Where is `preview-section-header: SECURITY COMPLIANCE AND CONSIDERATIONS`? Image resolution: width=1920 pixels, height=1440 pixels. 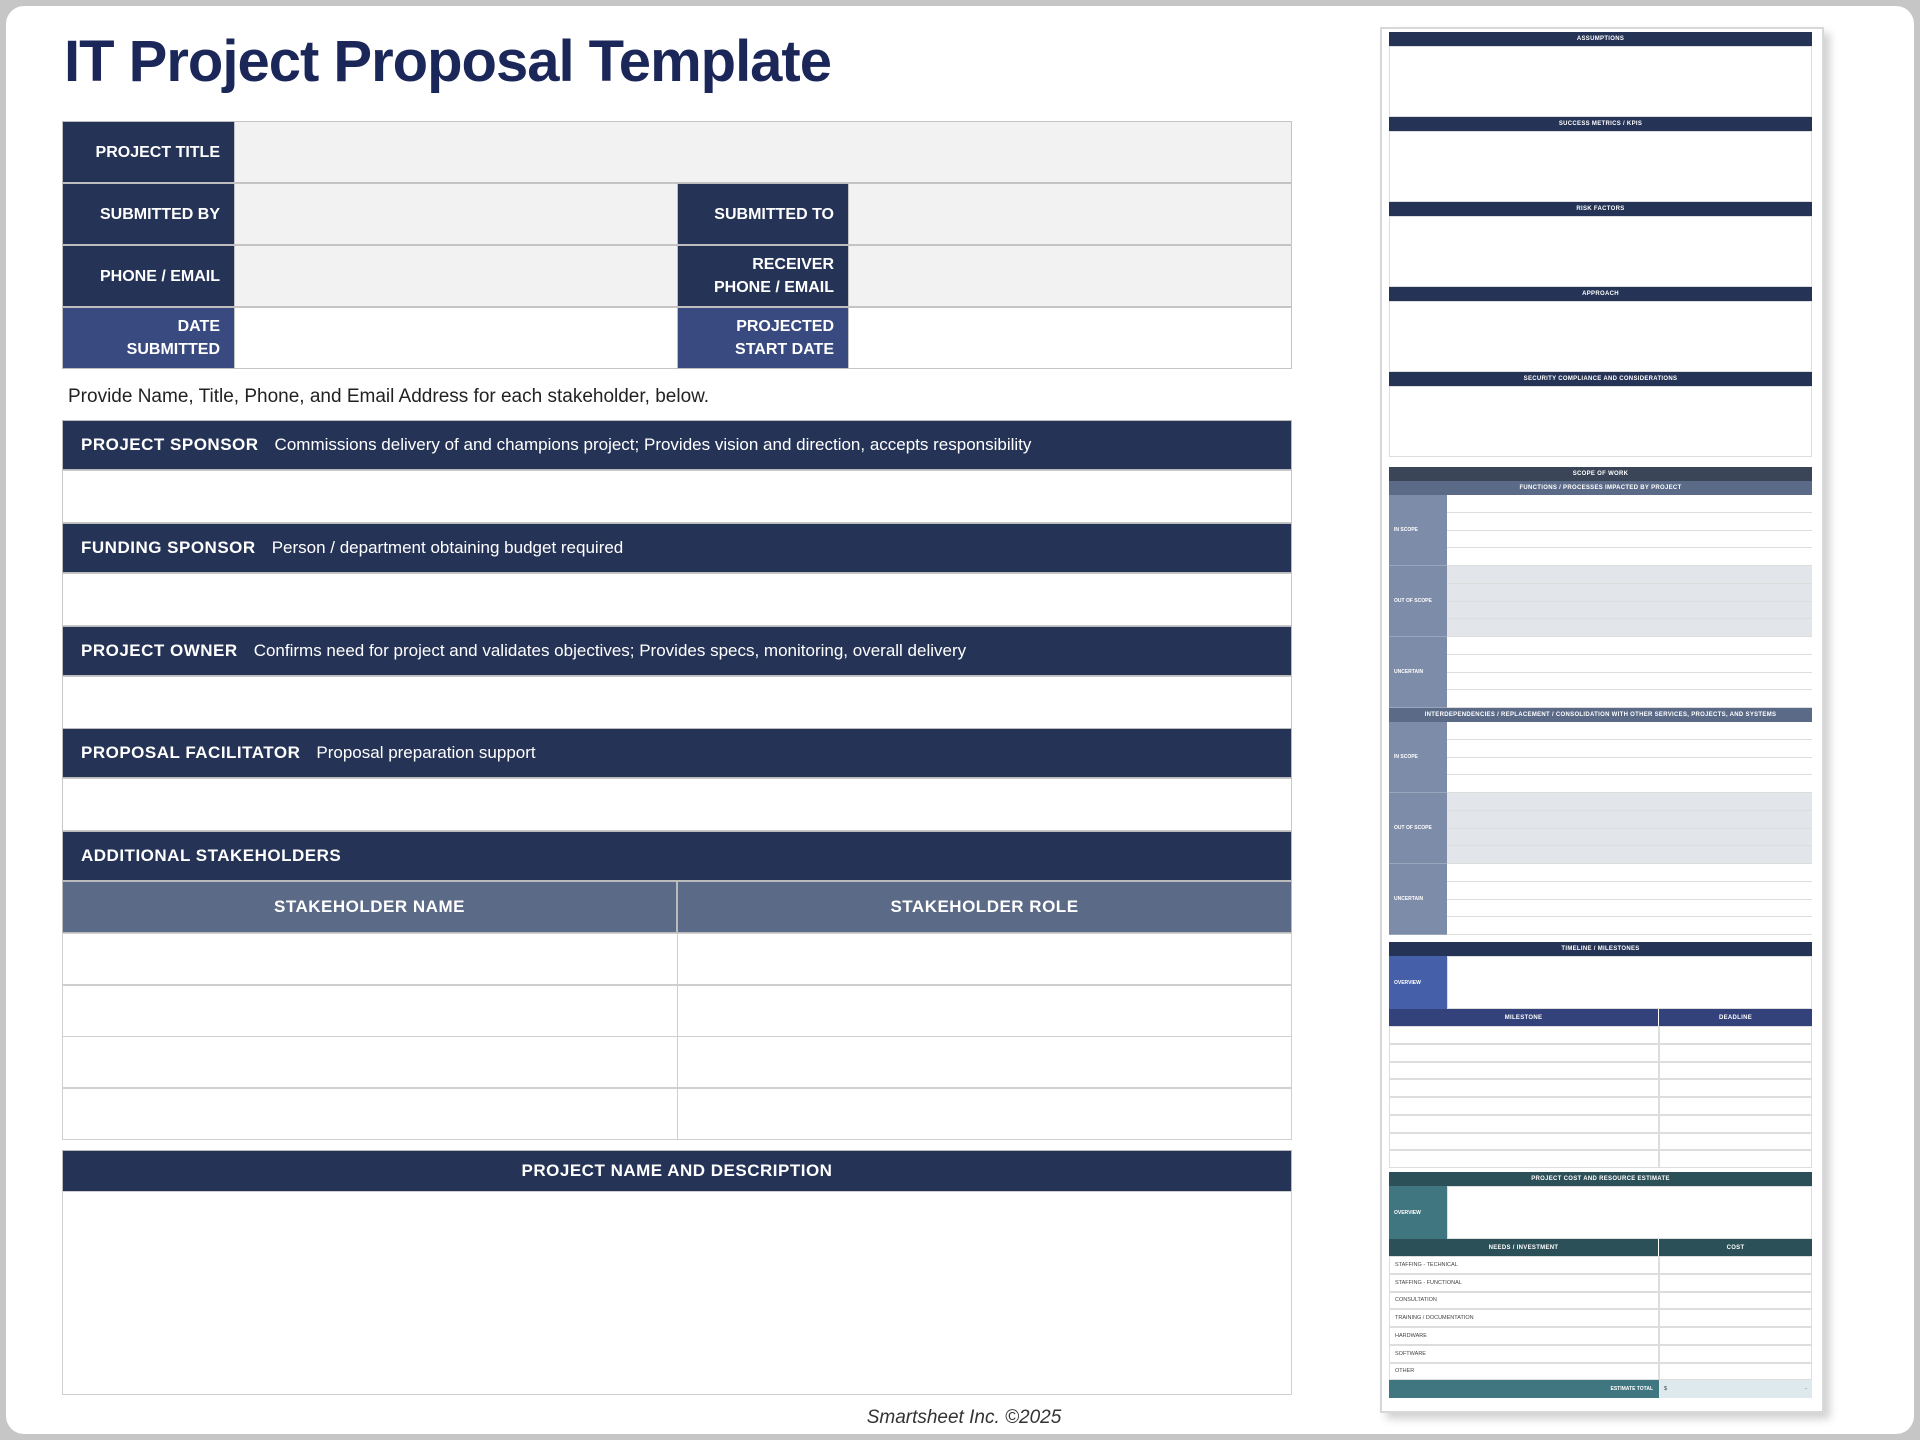
preview-section-header: SECURITY COMPLIANCE AND CONSIDERATIONS is located at coordinates (1600, 379).